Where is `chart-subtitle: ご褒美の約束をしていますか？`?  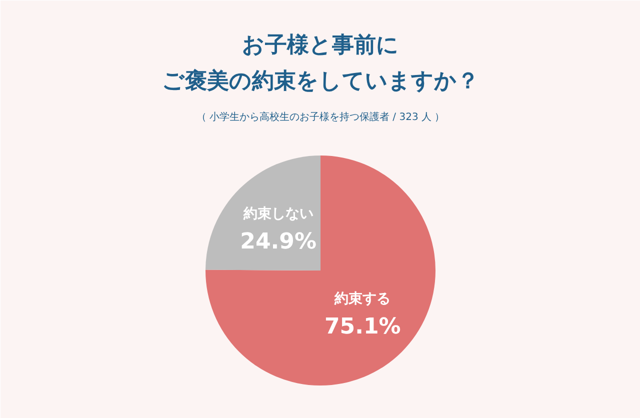 chart-subtitle: ご褒美の約束をしていますか？ is located at coordinates (320, 81).